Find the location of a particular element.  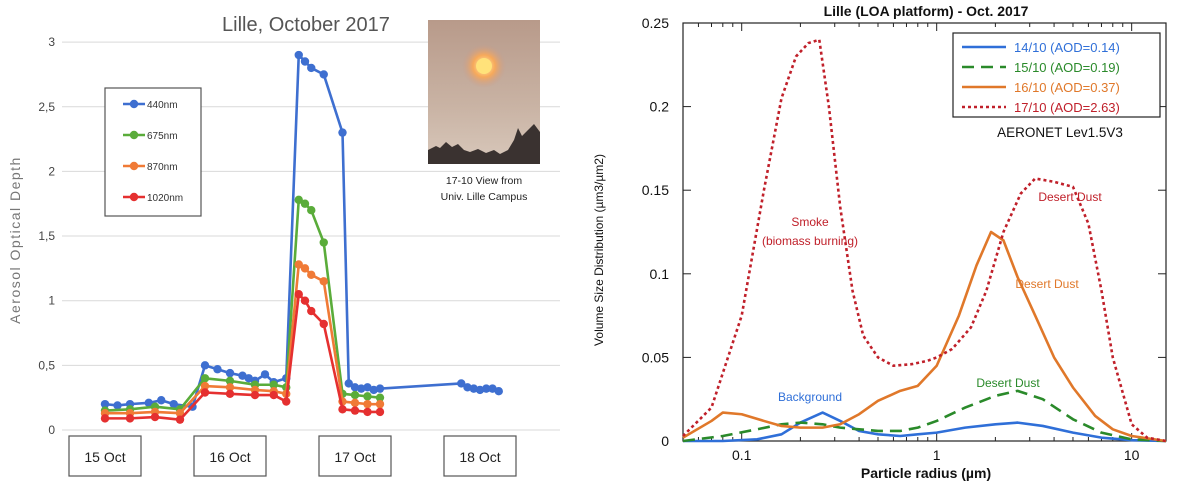

photo-caption-line1: 17-10 View from is located at coordinates (484, 181).